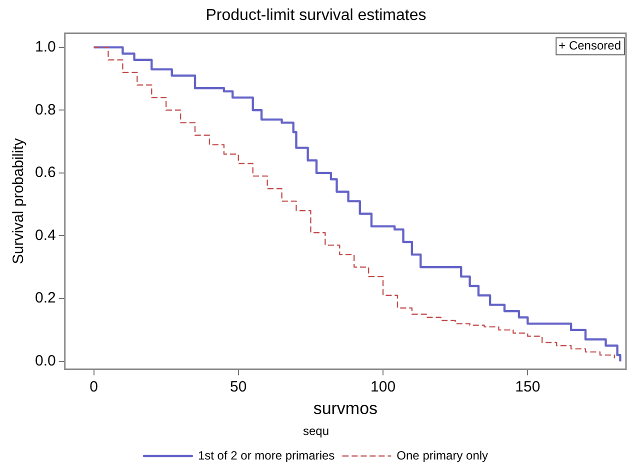  I want to click on legend-title: sequ, so click(316, 431).